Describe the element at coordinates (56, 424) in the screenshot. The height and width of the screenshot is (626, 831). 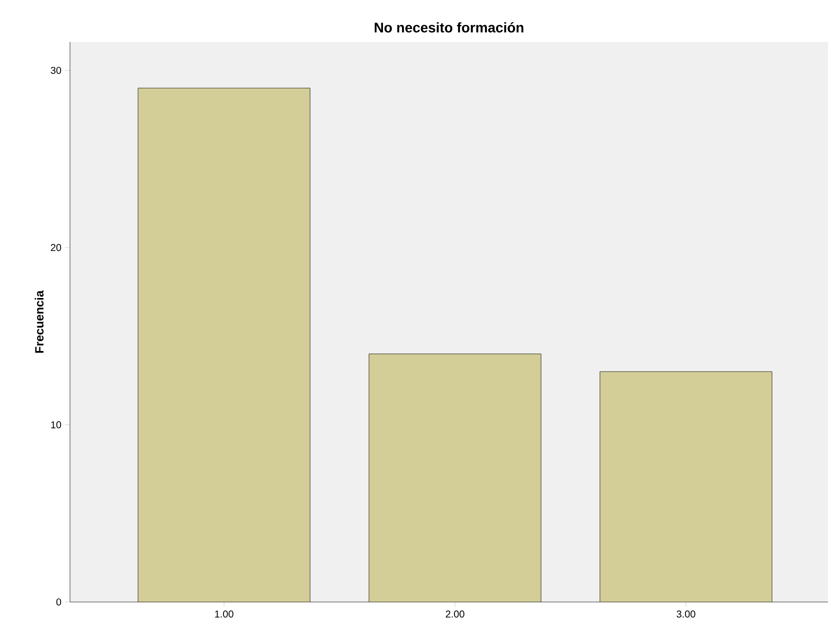
I see `y-tick-label: 10` at that location.